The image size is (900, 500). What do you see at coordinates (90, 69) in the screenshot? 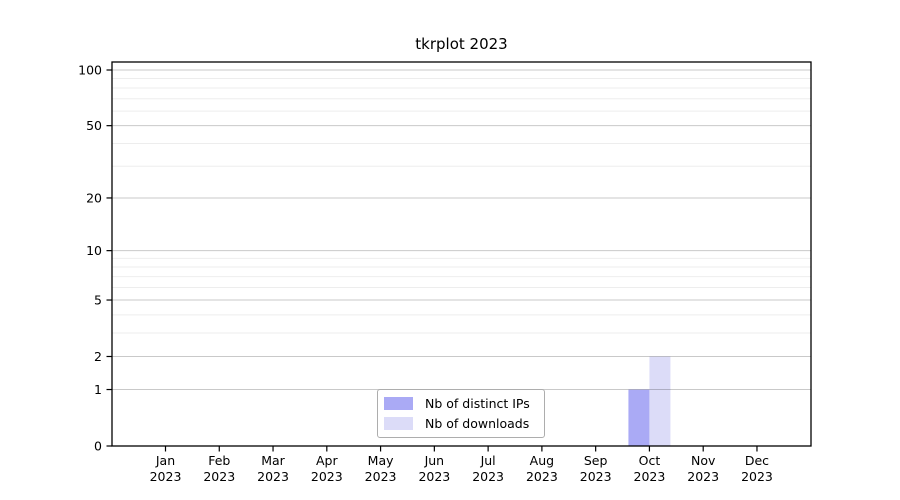
I see `y-tick-label: 100` at bounding box center [90, 69].